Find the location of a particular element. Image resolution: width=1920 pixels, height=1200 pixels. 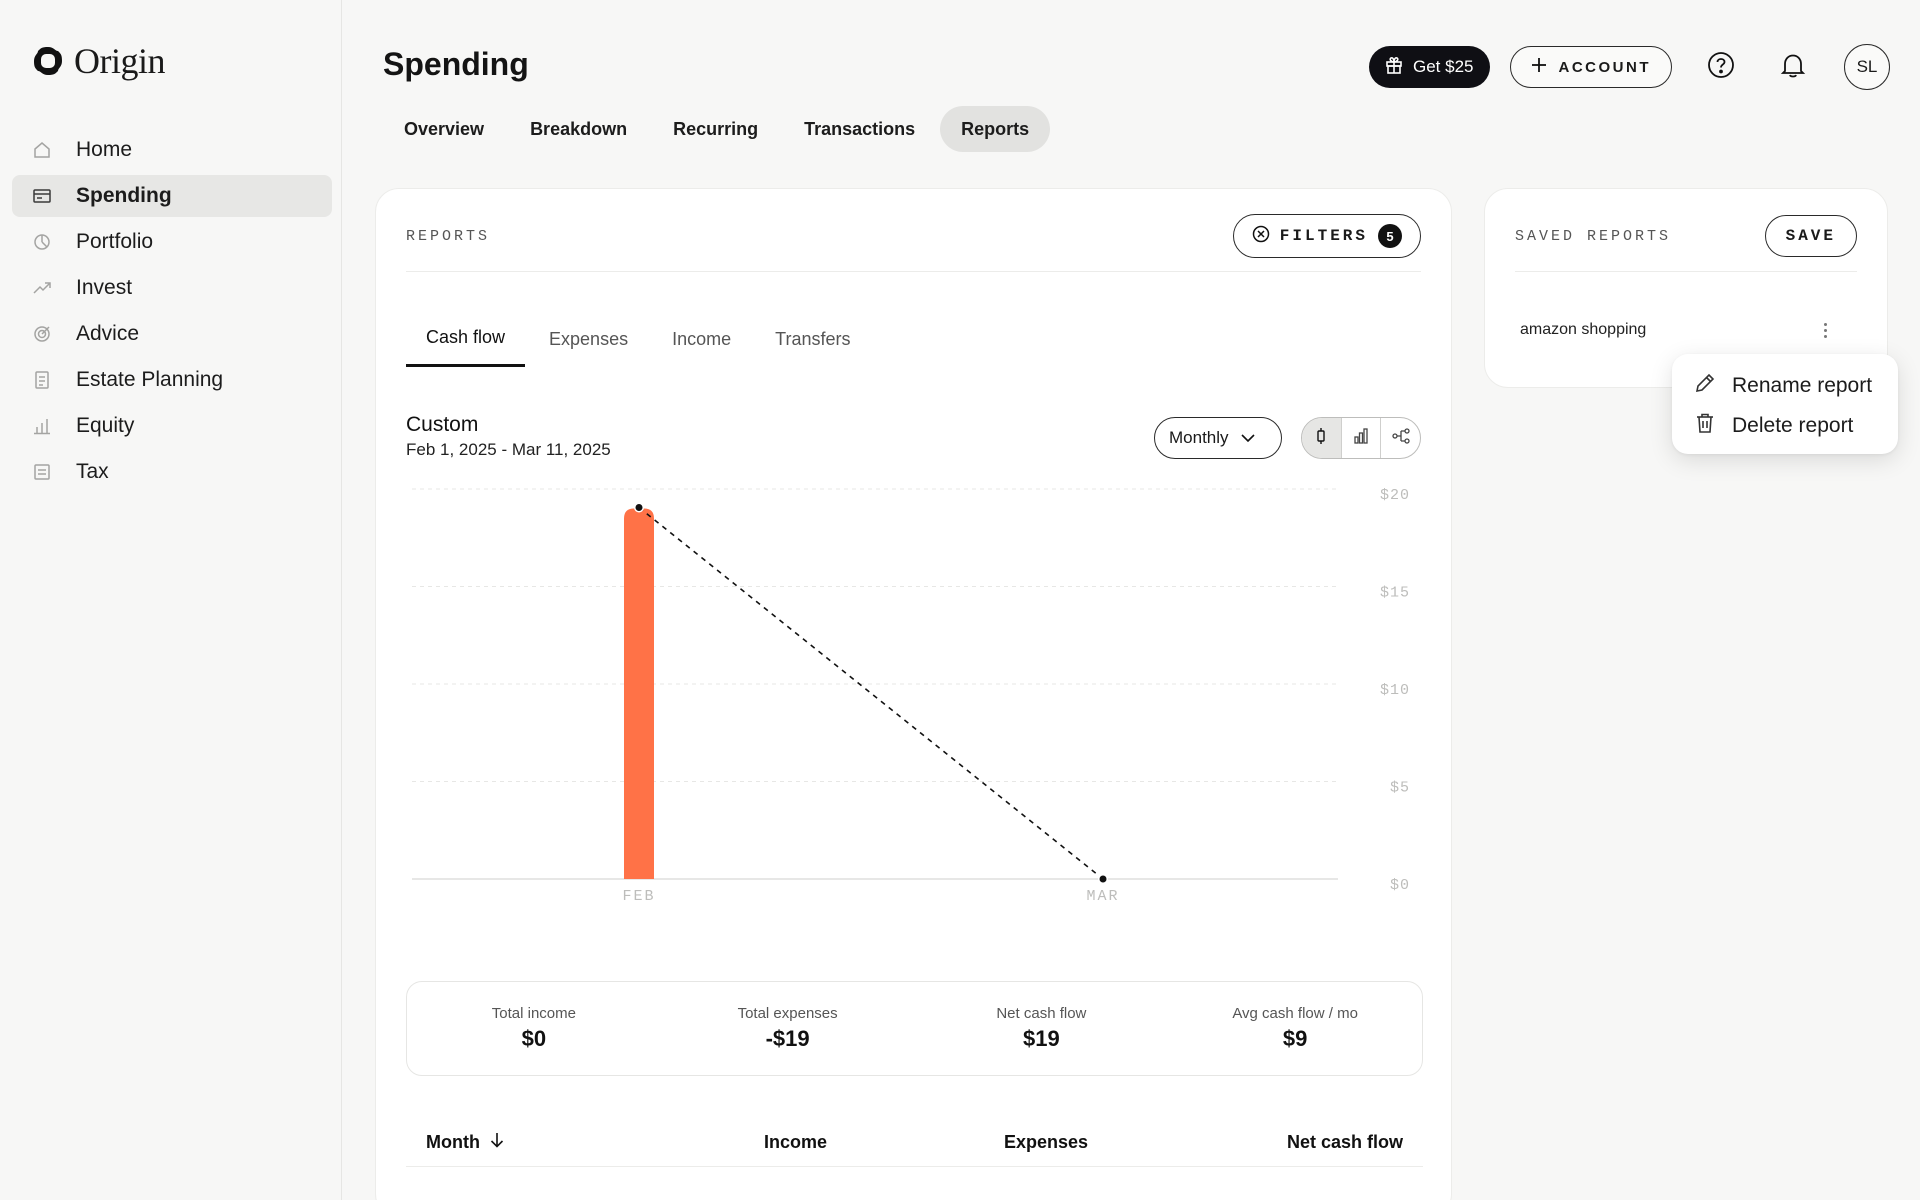

avatar: SL is located at coordinates (1867, 67).